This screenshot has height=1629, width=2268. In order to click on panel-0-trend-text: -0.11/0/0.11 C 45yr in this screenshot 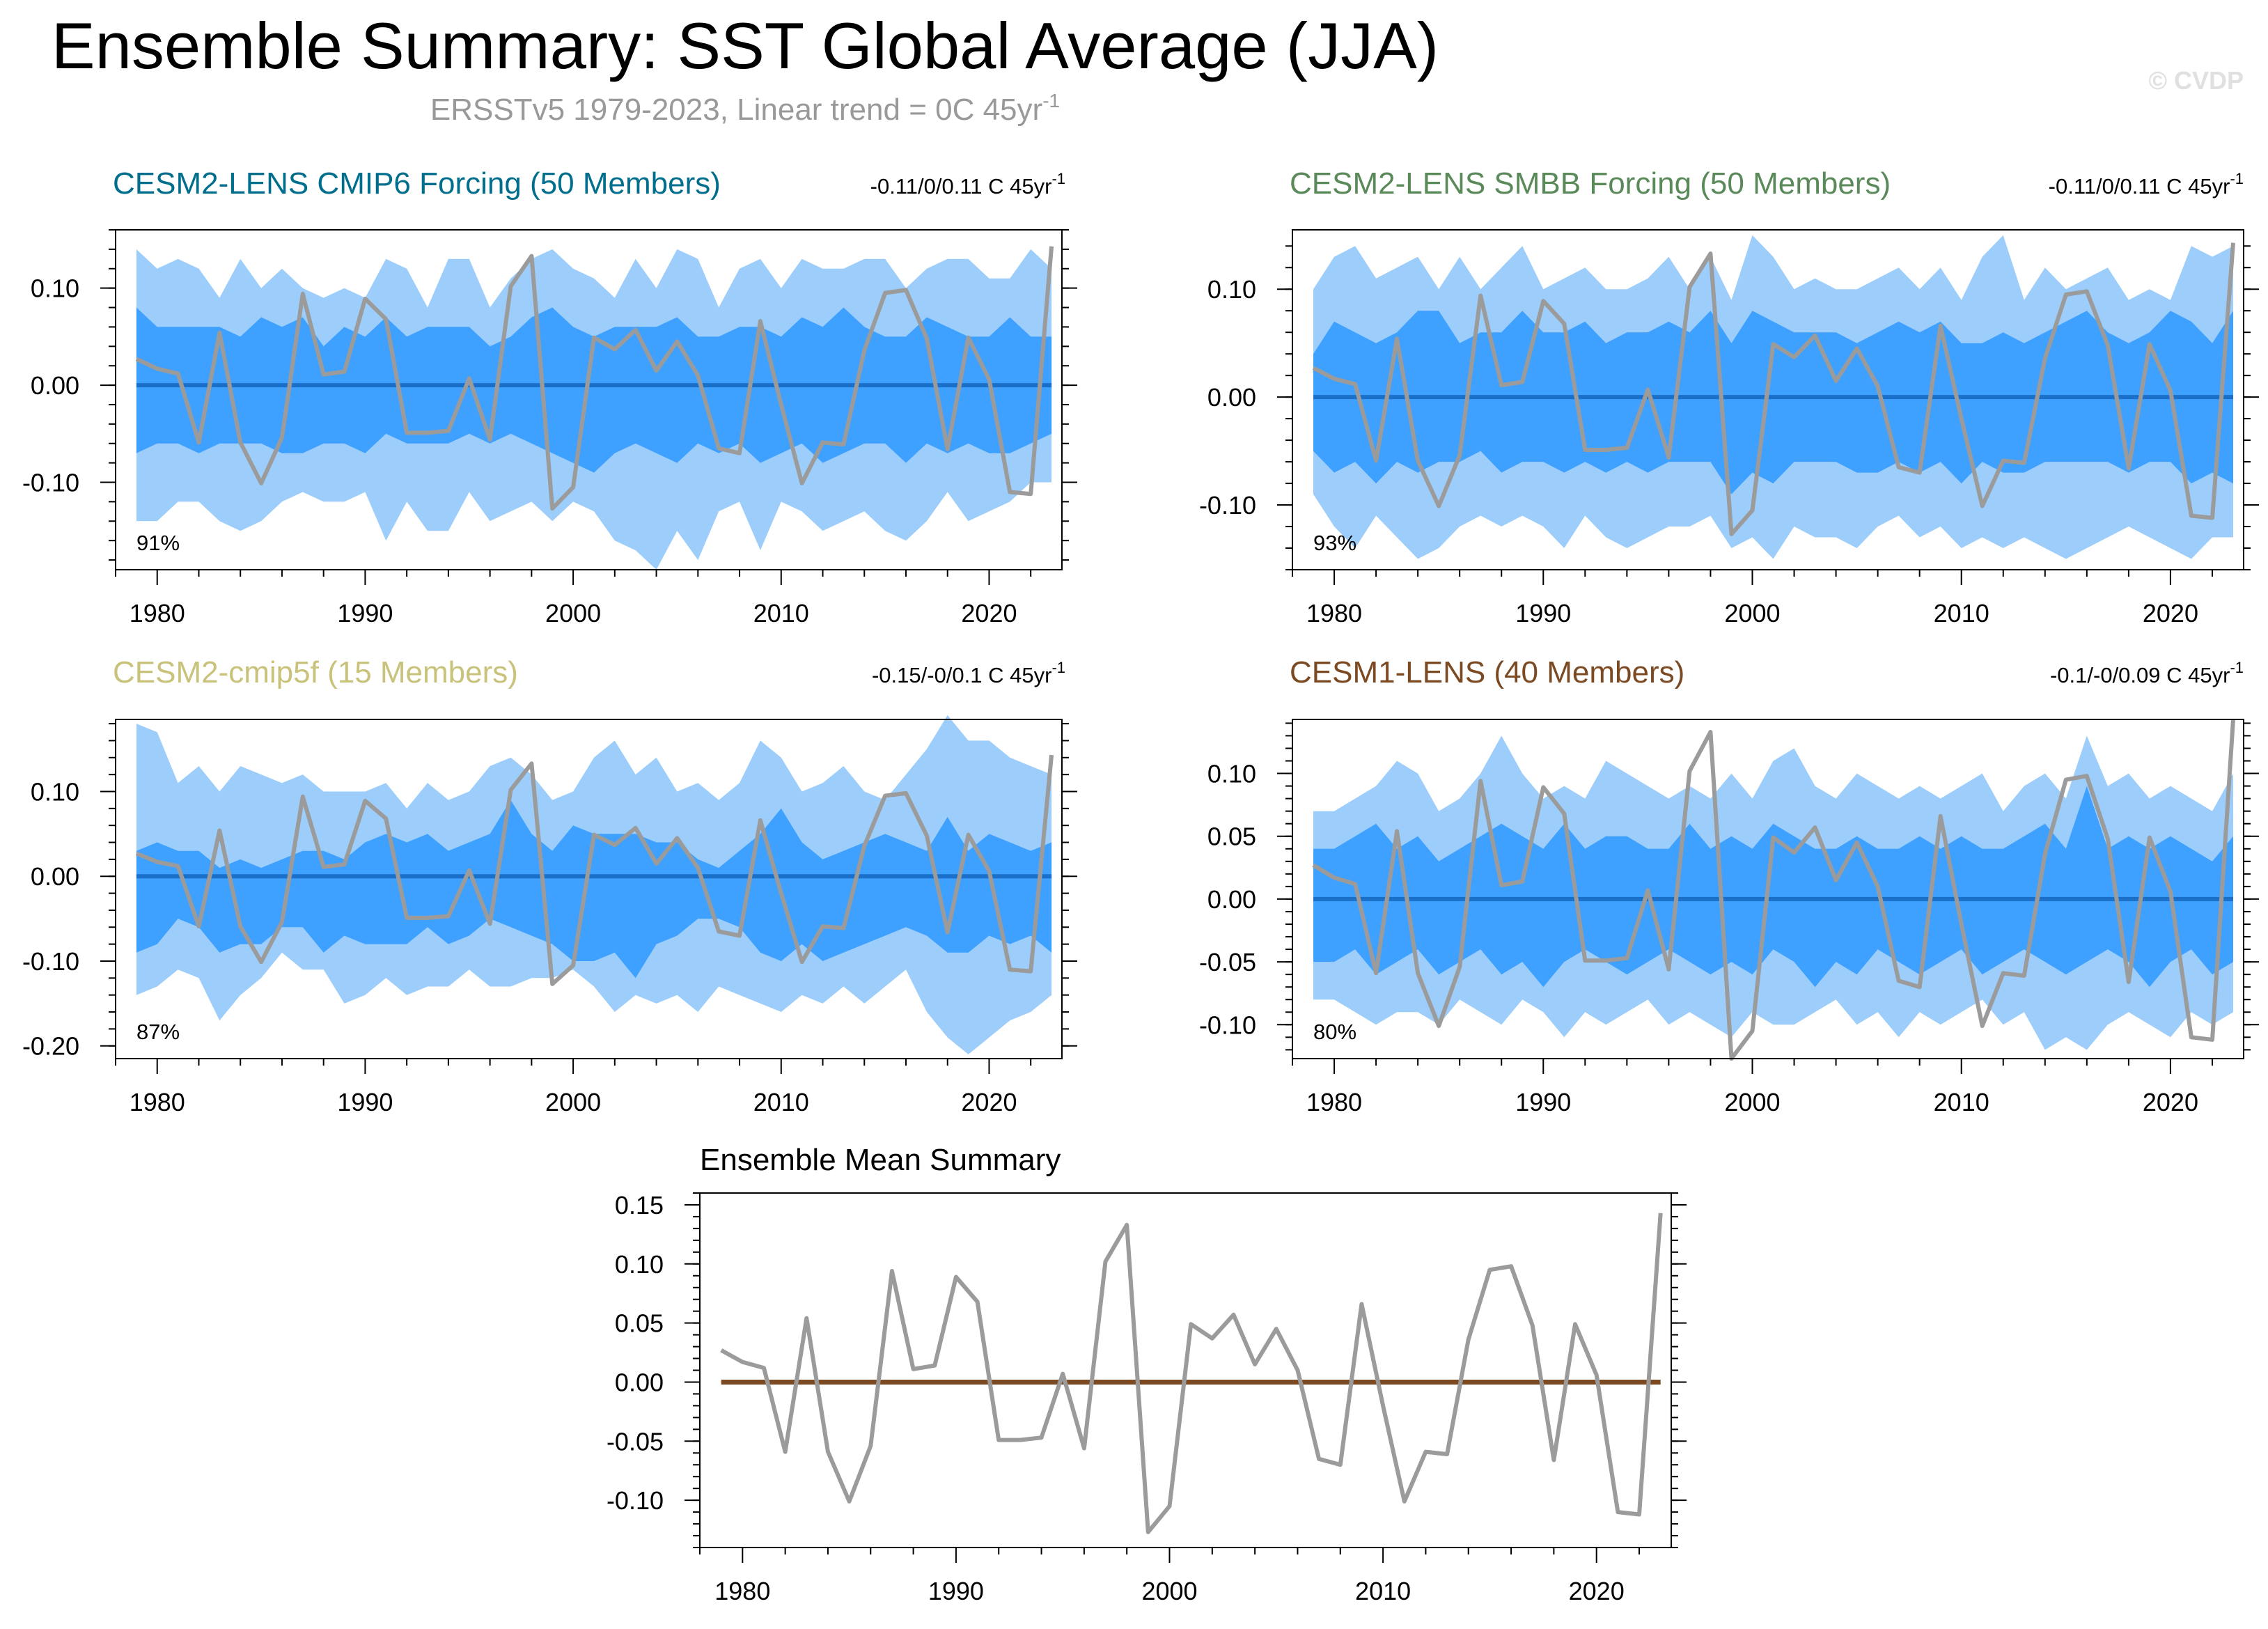, I will do `click(961, 186)`.